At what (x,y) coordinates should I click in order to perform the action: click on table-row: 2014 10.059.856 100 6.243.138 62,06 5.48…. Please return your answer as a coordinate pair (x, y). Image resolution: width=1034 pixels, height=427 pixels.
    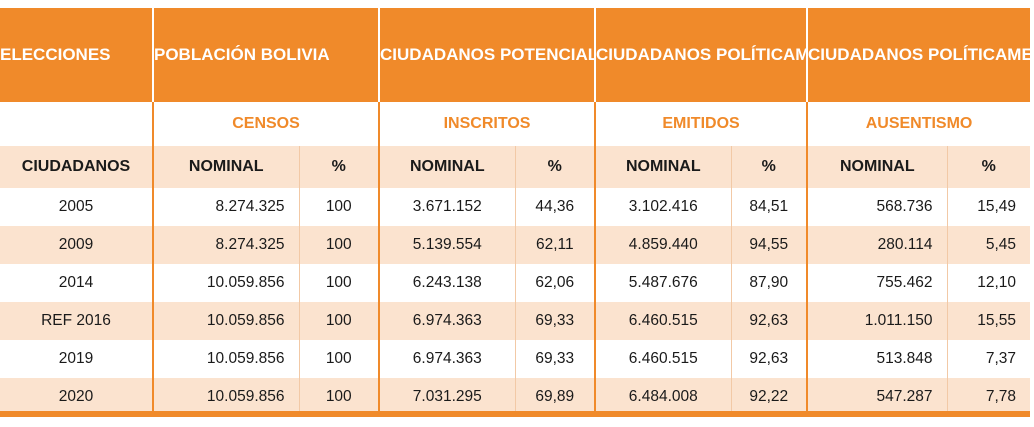
    Looking at the image, I should click on (515, 283).